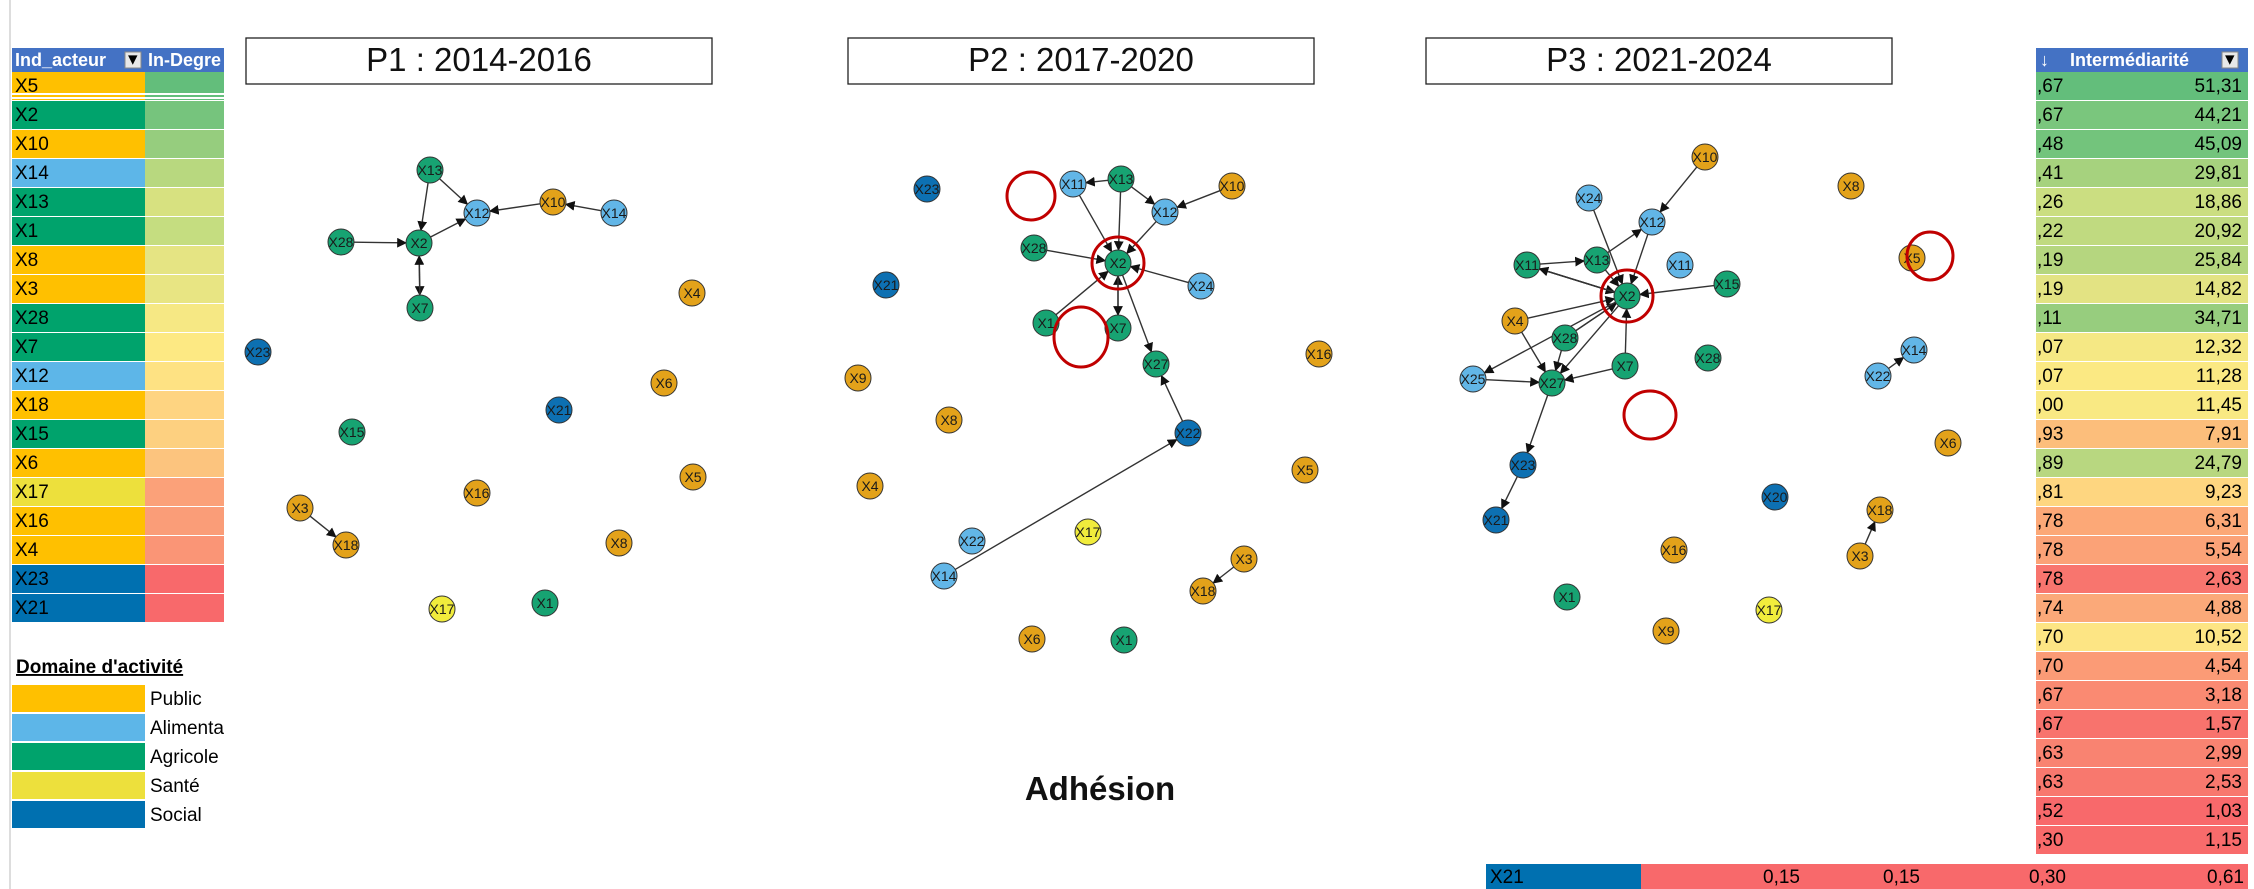  I want to click on right-sort-header, so click(2050, 60).